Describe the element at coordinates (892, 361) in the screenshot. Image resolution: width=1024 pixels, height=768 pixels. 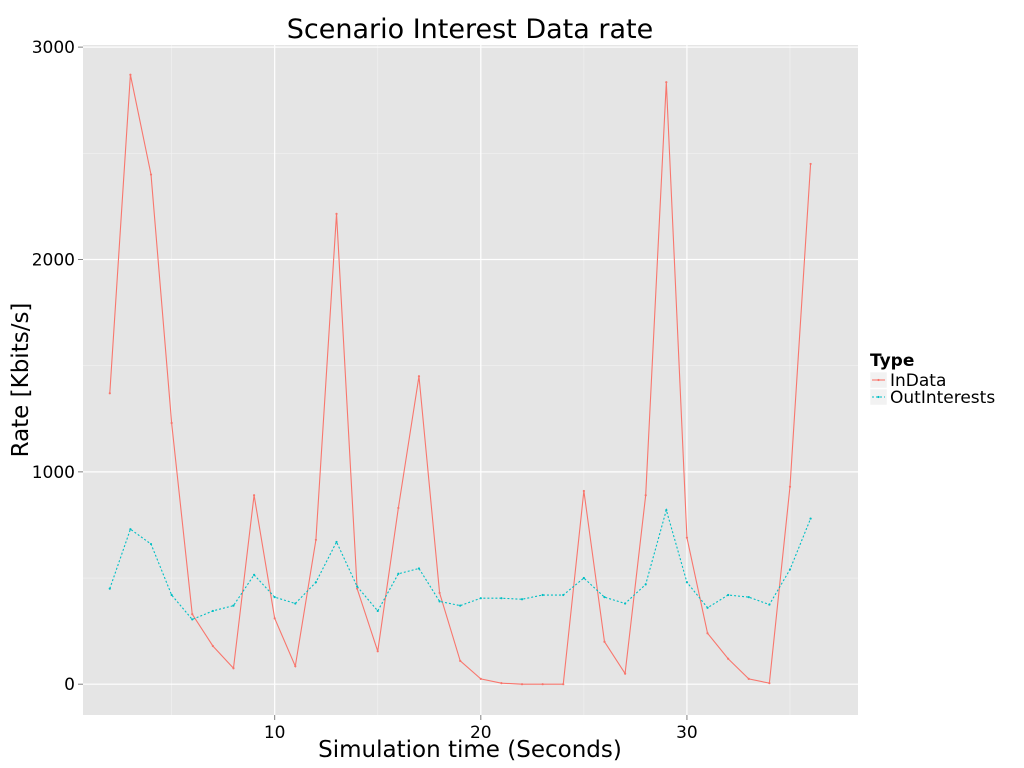
I see `legend-title: Type` at that location.